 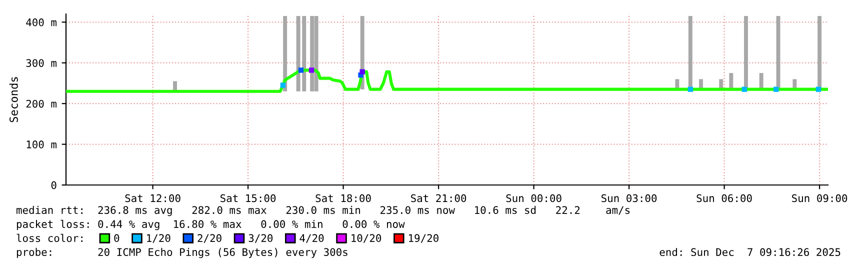 I want to click on x-tick-label: Sat 21:00, so click(x=438, y=198).